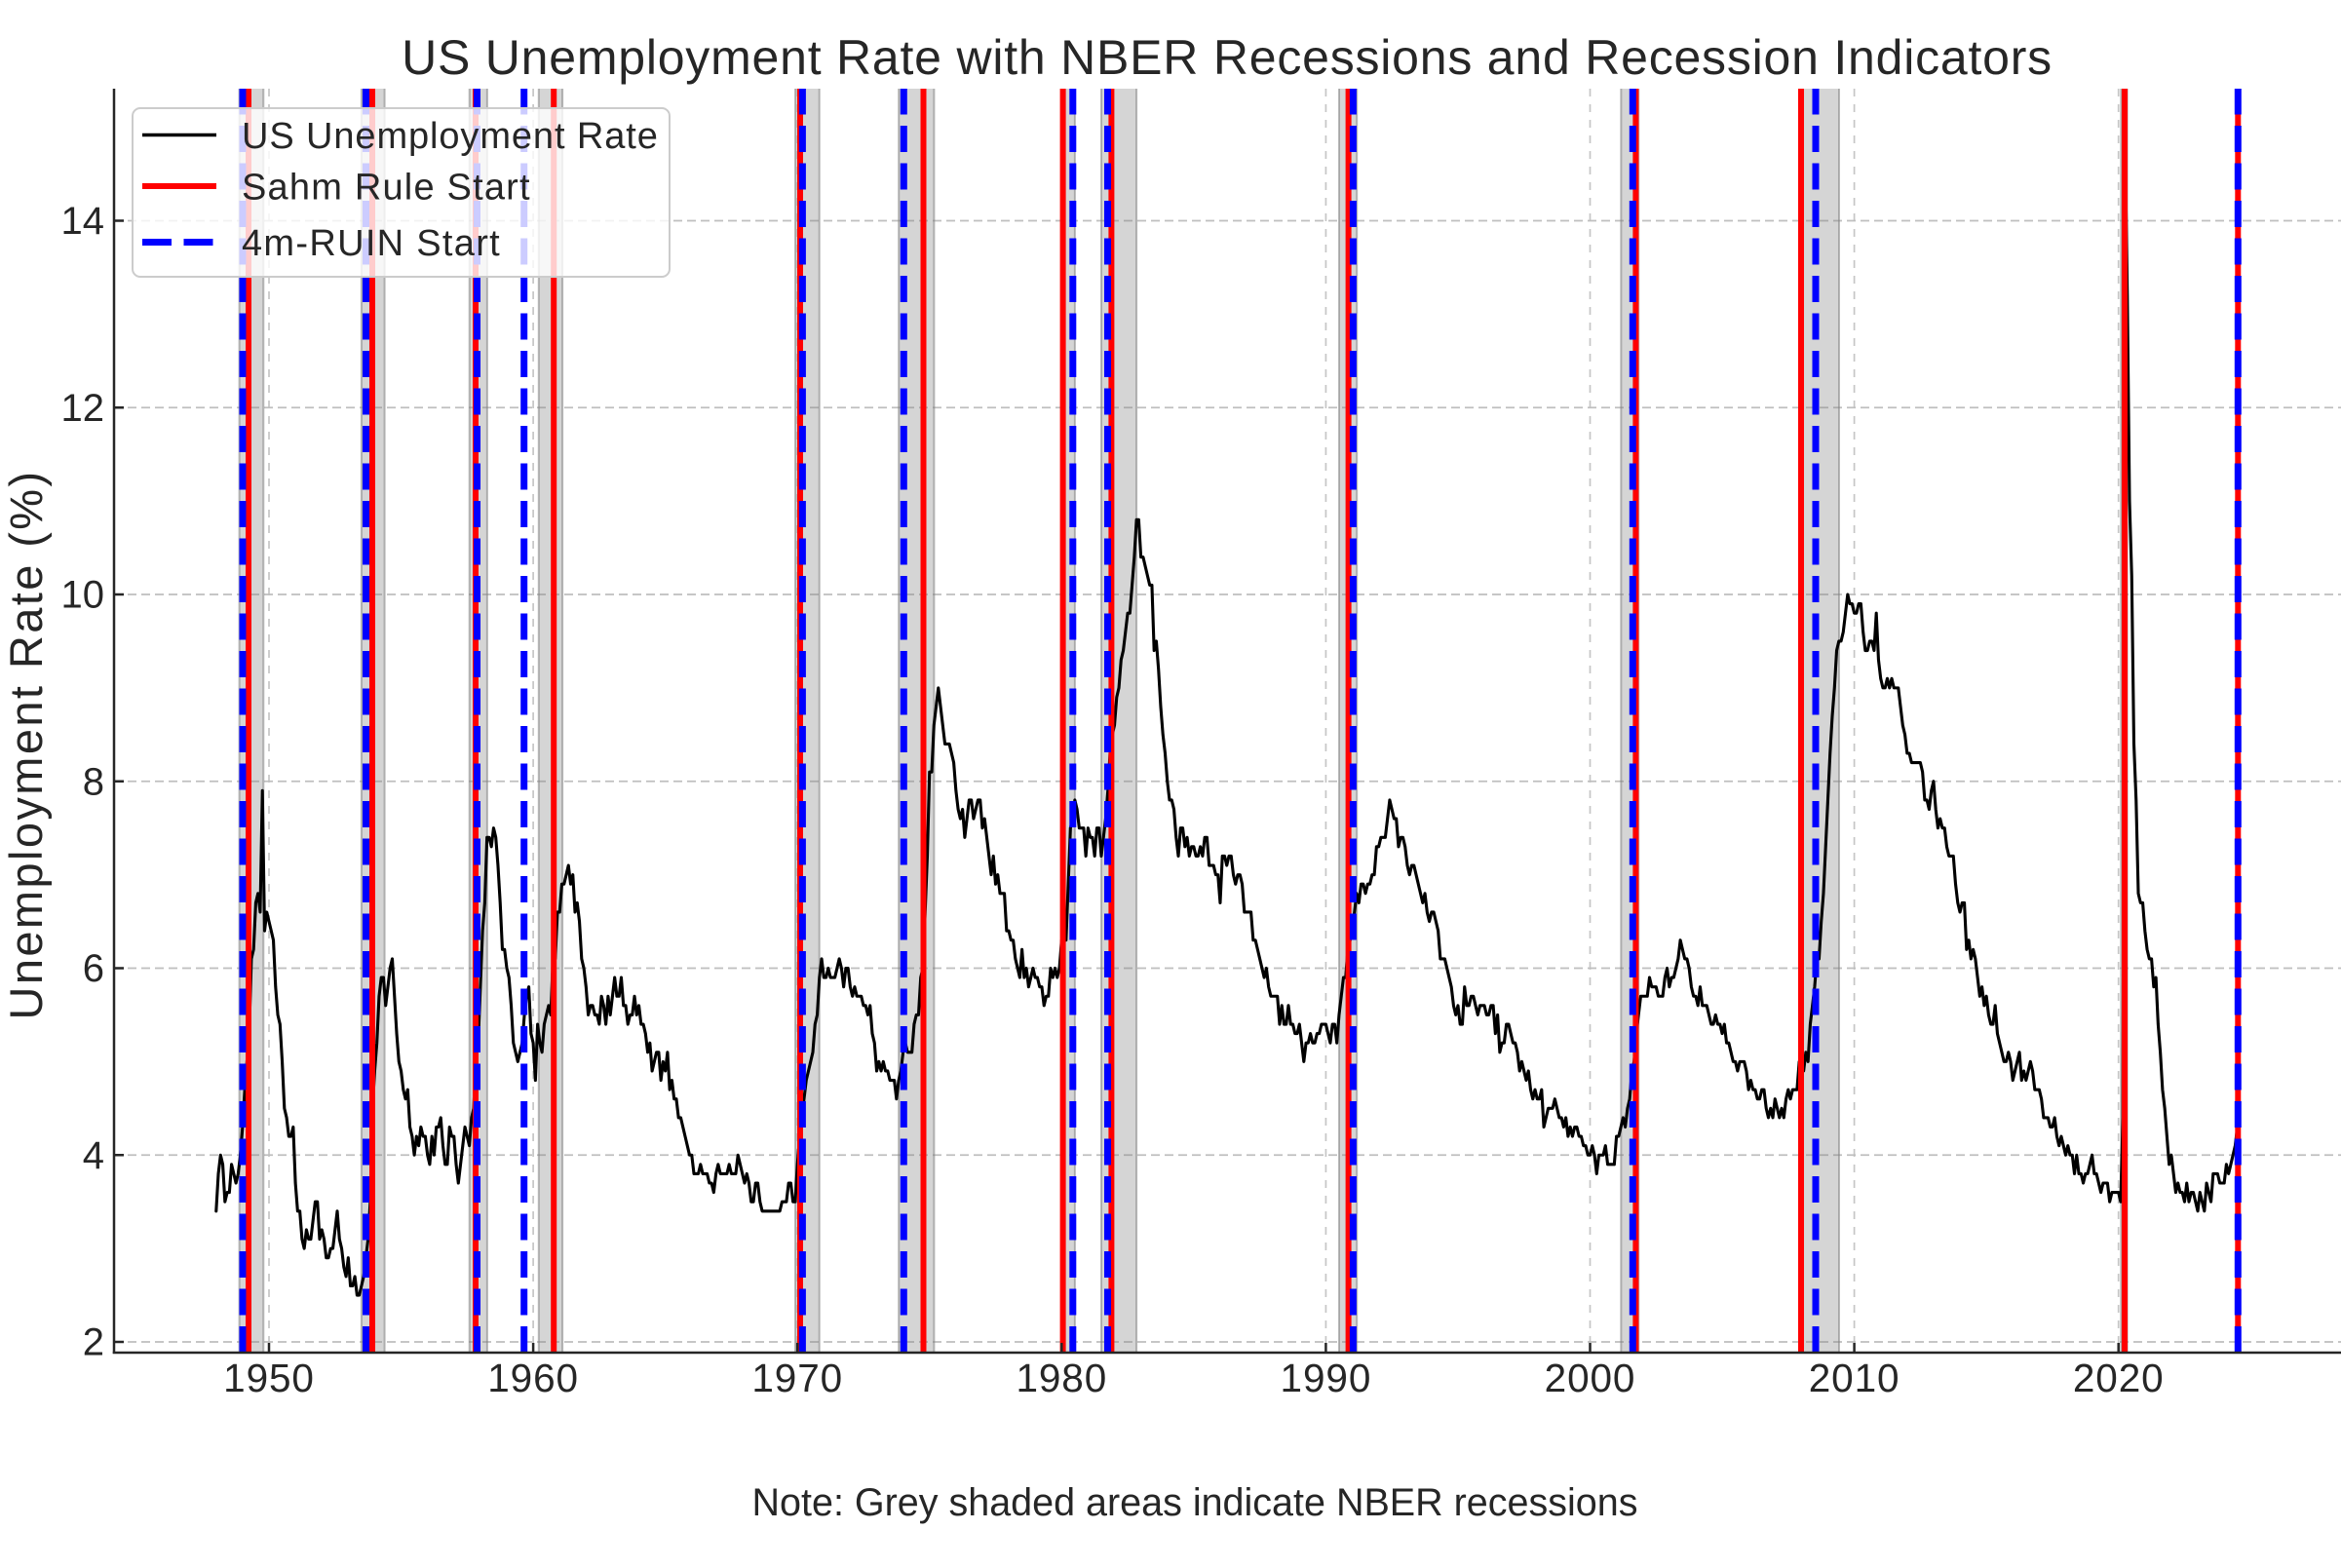 The image size is (2341, 1568). I want to click on svg-text: 1950, so click(269, 1378).